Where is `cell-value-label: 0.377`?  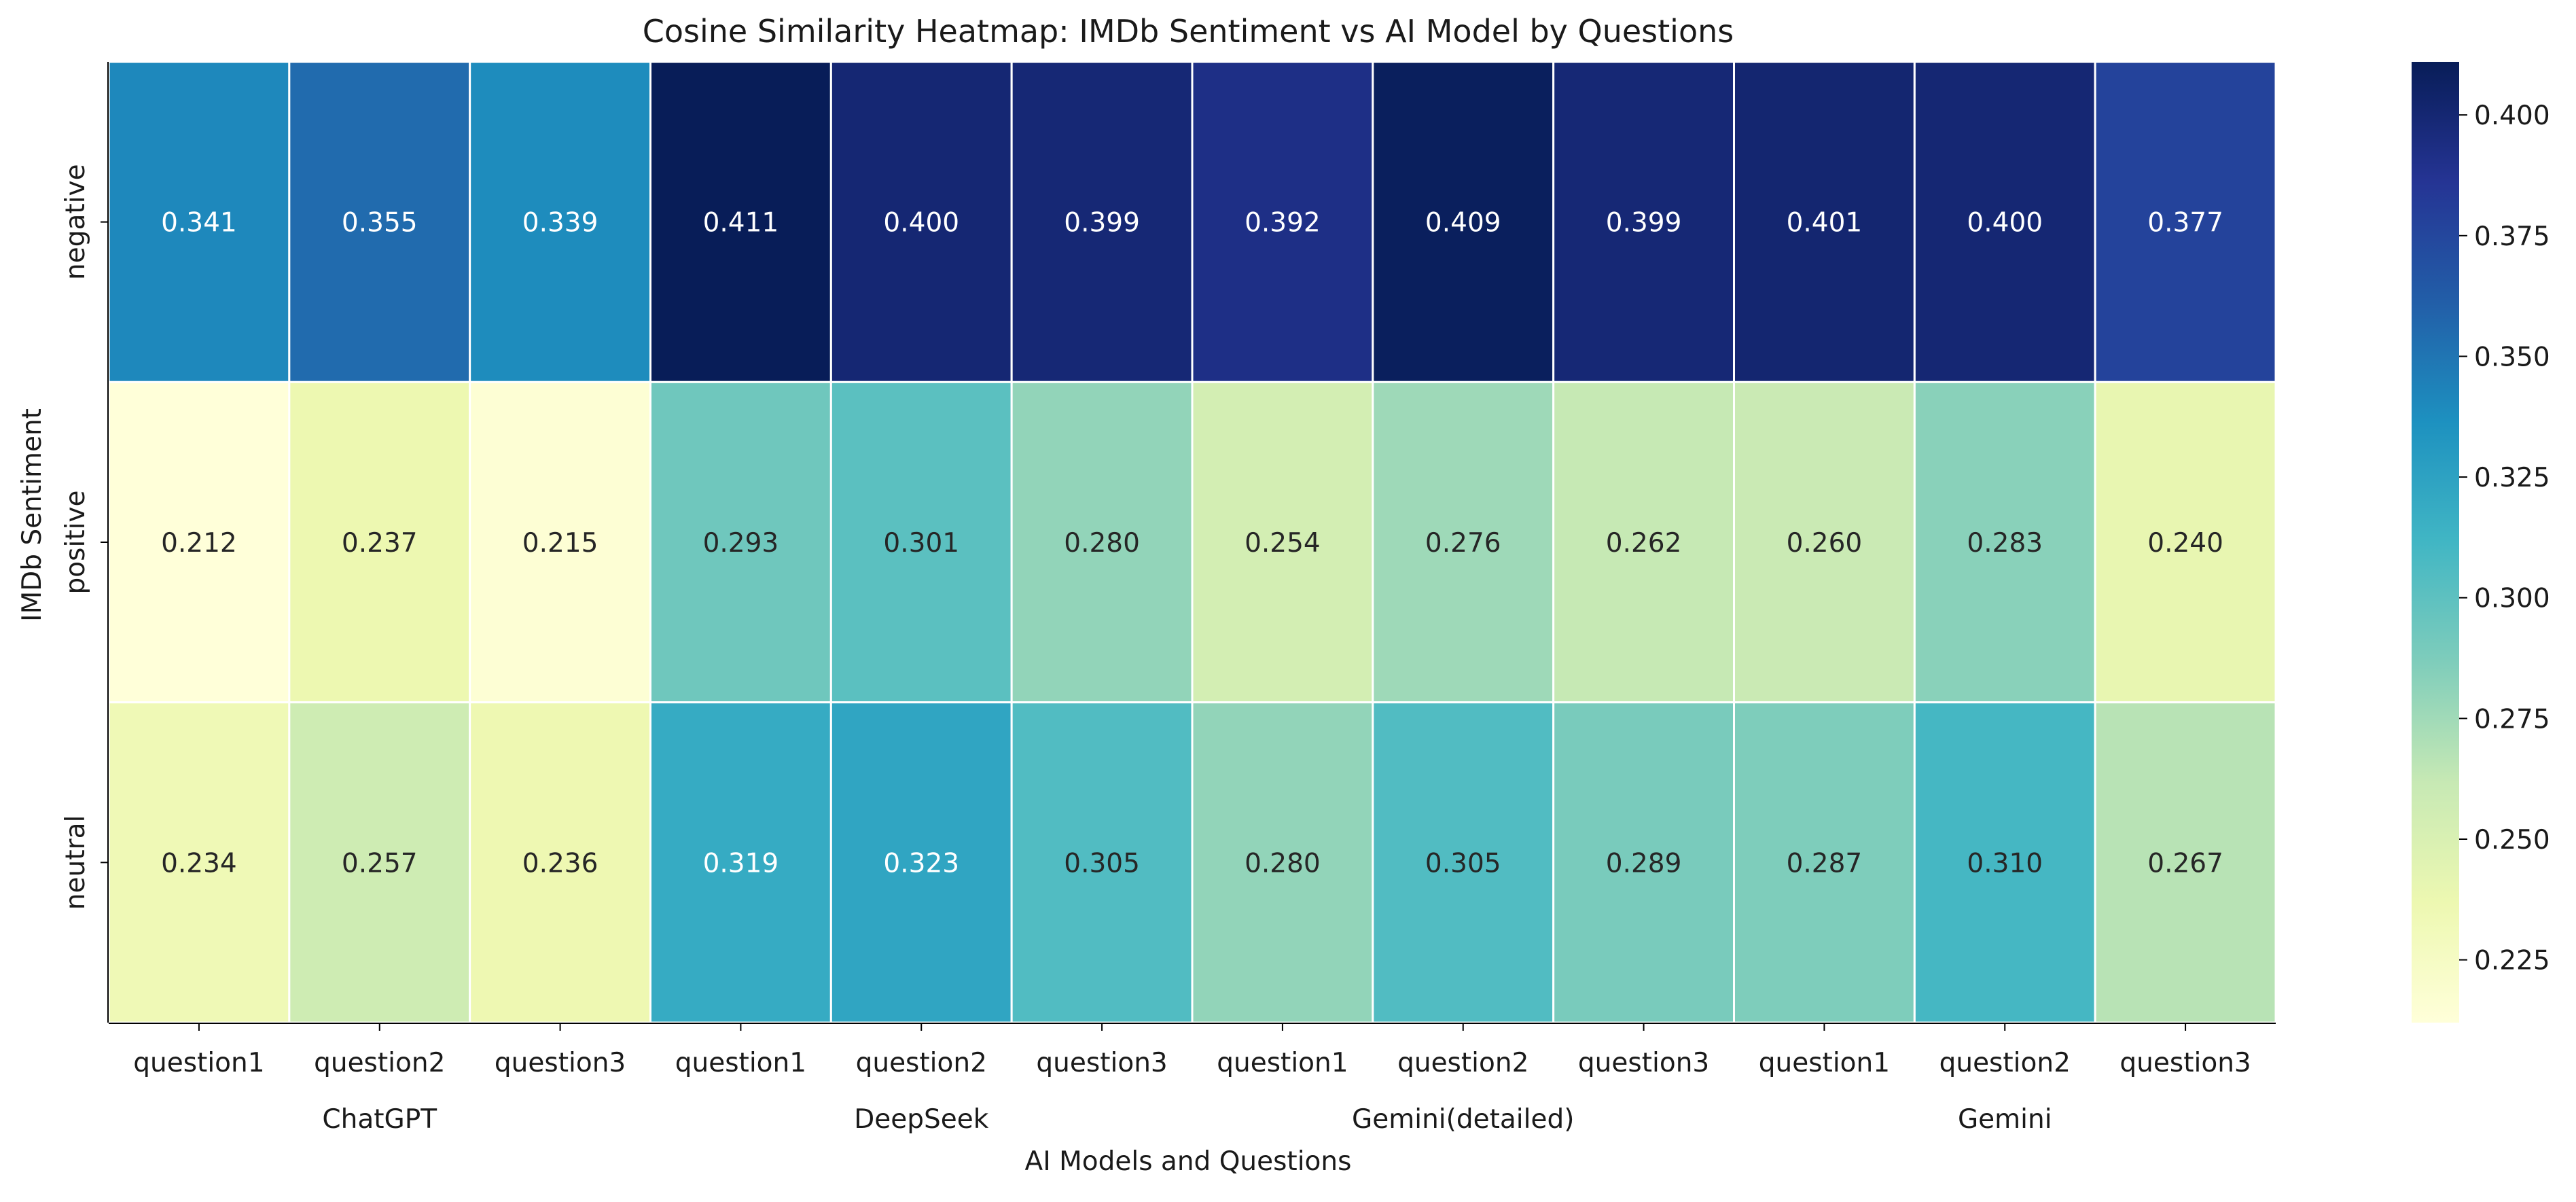
cell-value-label: 0.377 is located at coordinates (2185, 223).